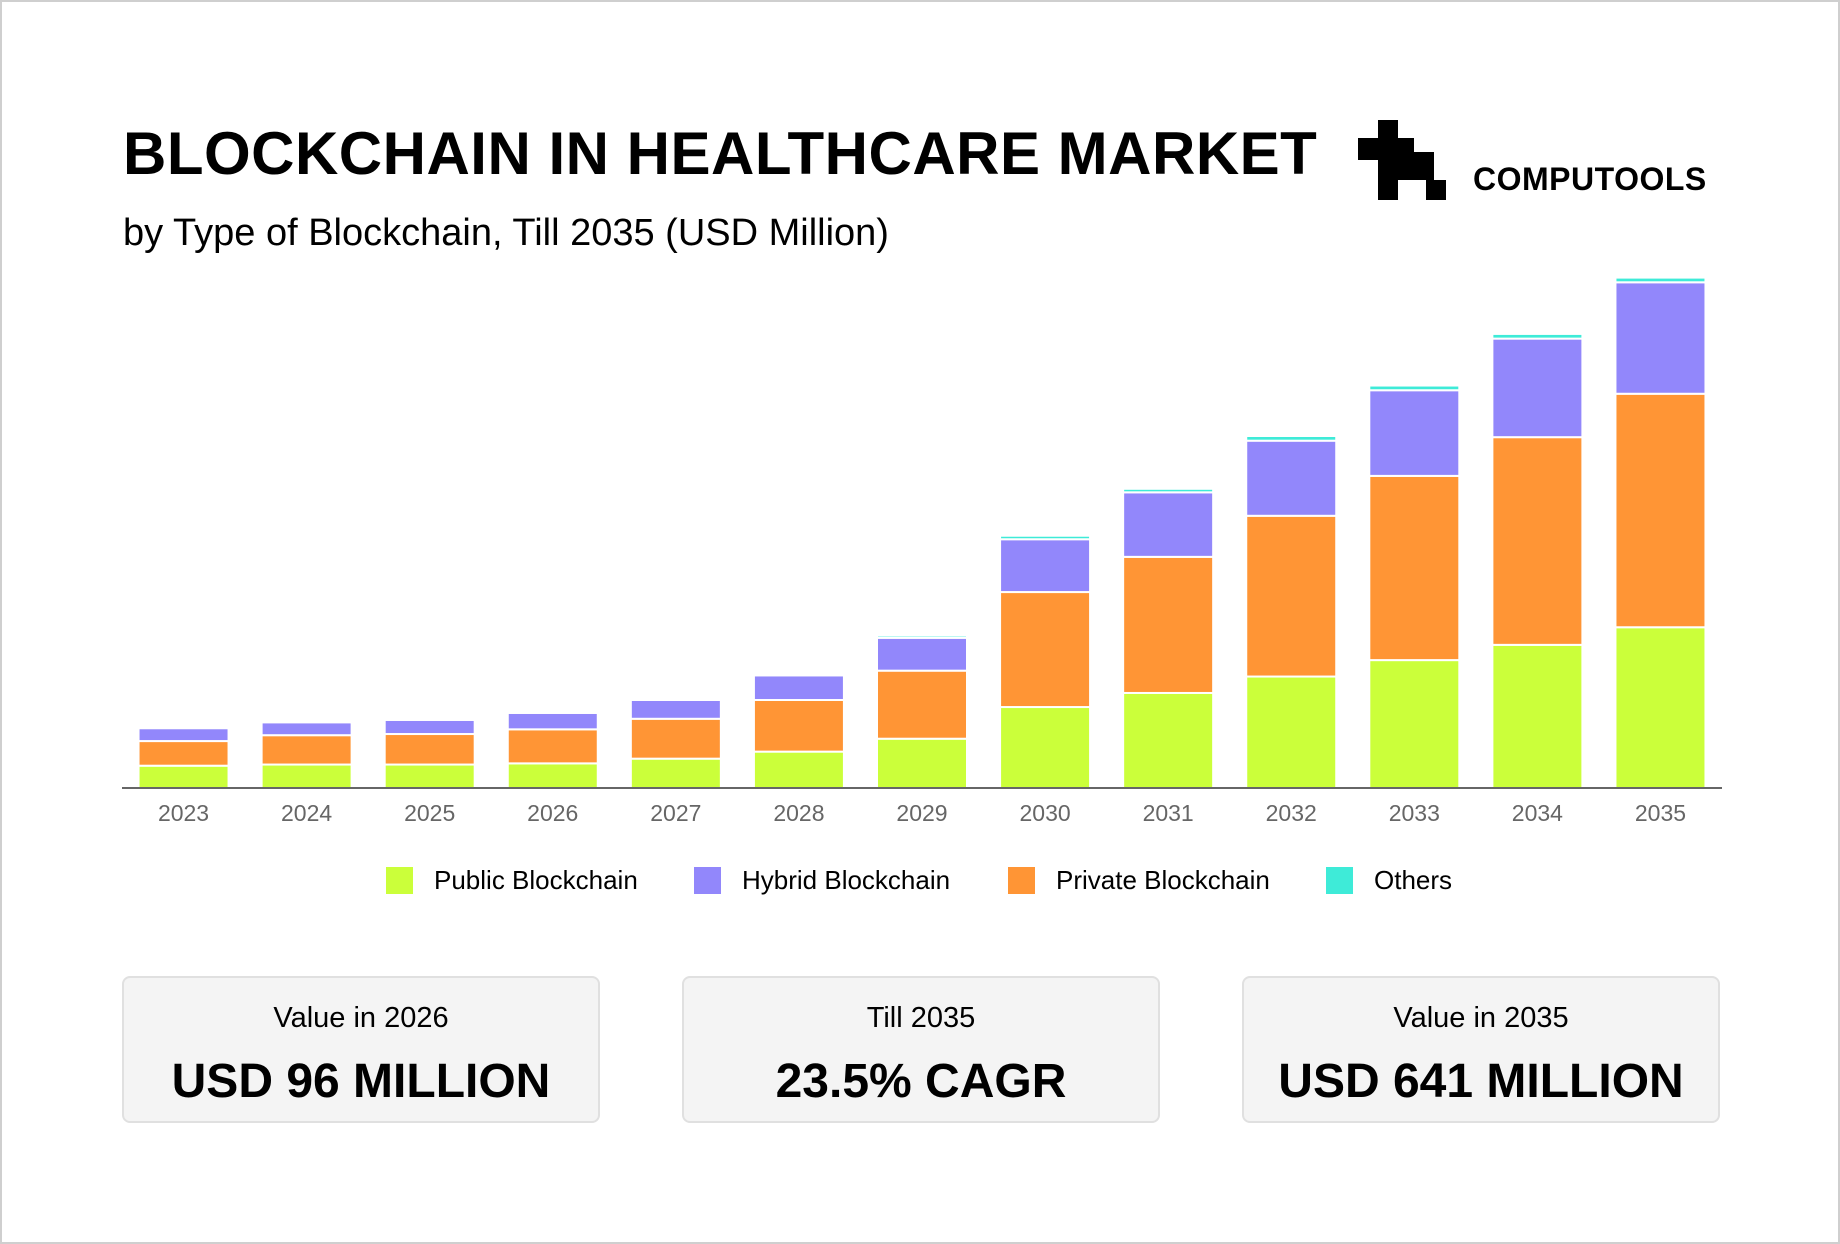 This screenshot has width=1840, height=1244. Describe the element at coordinates (1660, 708) in the screenshot. I see `bar-segment-public-2035` at that location.